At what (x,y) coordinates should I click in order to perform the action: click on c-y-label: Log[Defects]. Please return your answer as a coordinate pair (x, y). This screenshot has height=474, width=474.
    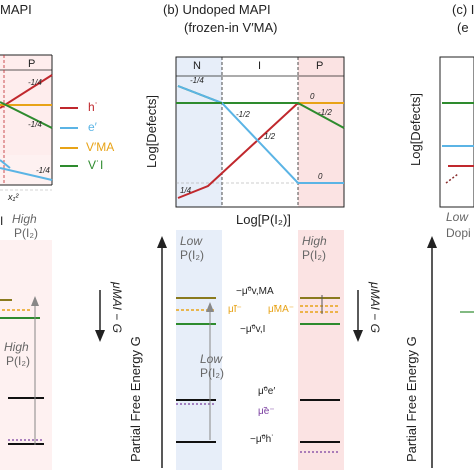
    Looking at the image, I should click on (415, 129).